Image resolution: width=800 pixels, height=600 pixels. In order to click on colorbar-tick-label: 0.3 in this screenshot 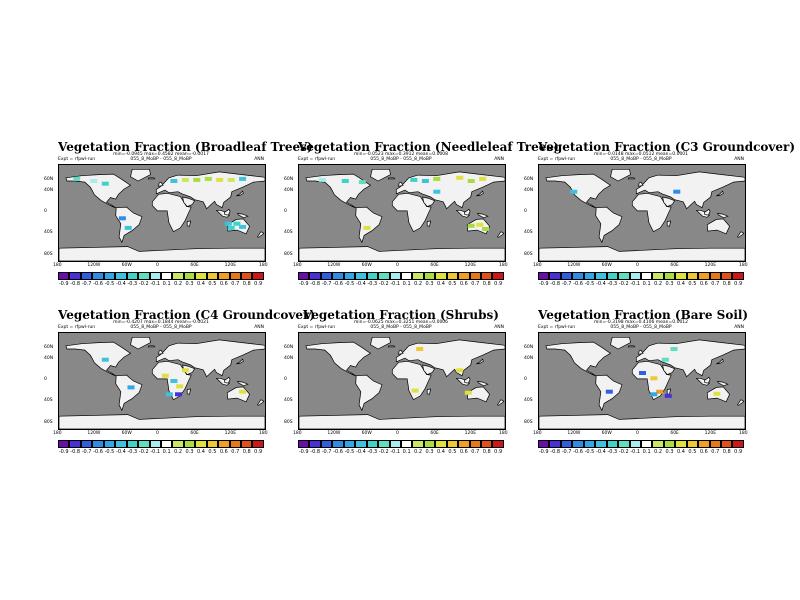, I will do `click(669, 284)`.